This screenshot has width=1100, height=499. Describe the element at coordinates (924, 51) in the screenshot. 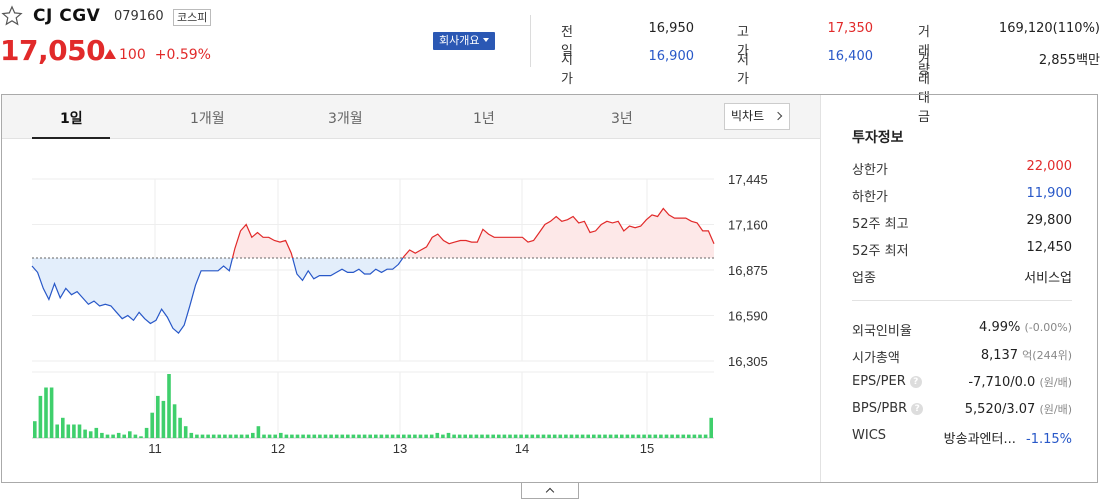

I see `summary-label: 거래량` at that location.